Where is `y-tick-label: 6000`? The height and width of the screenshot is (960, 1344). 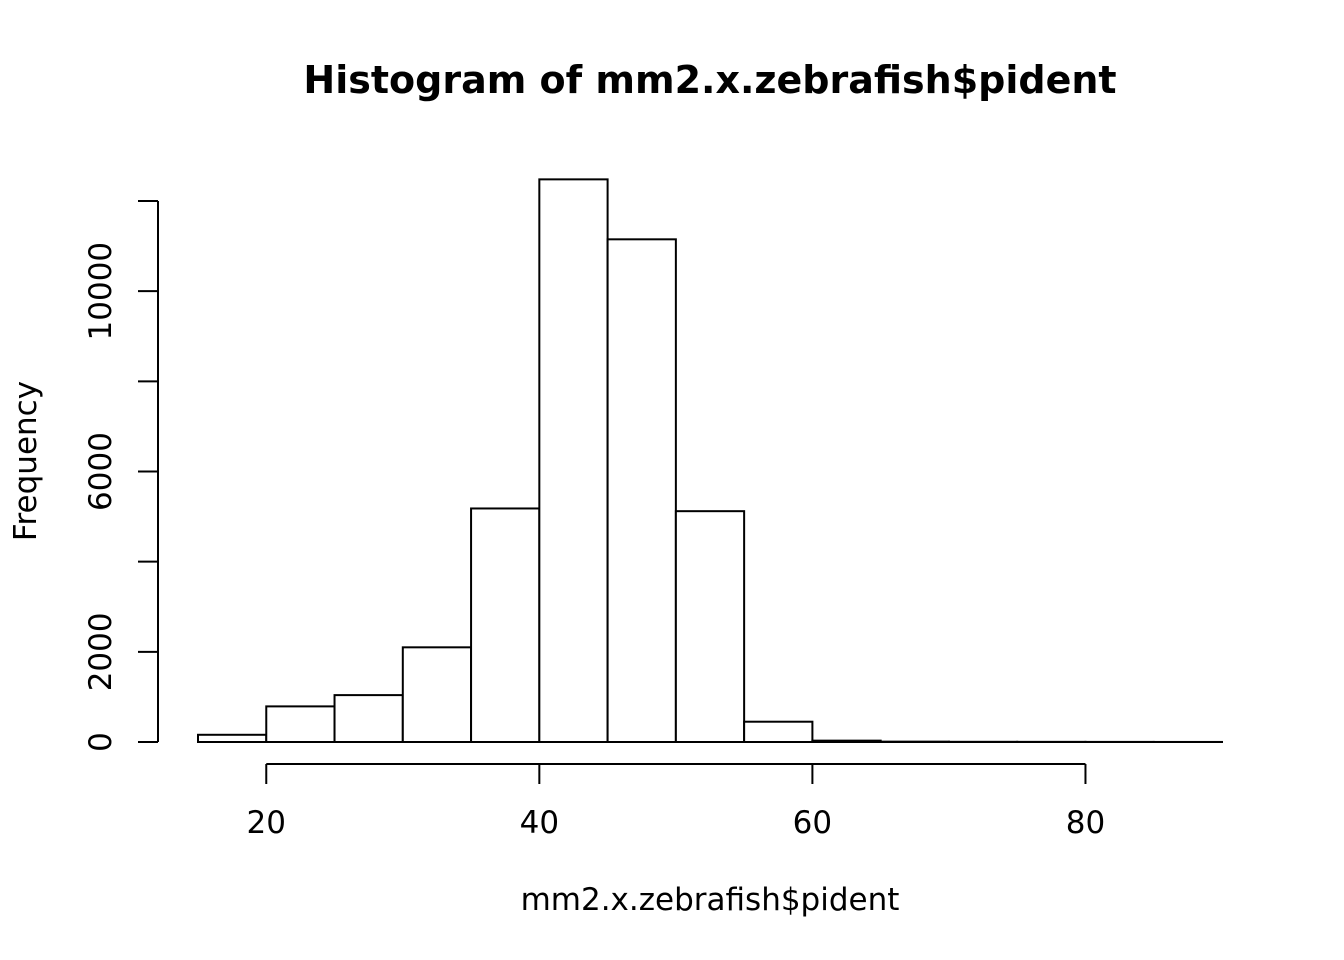 y-tick-label: 6000 is located at coordinates (101, 471).